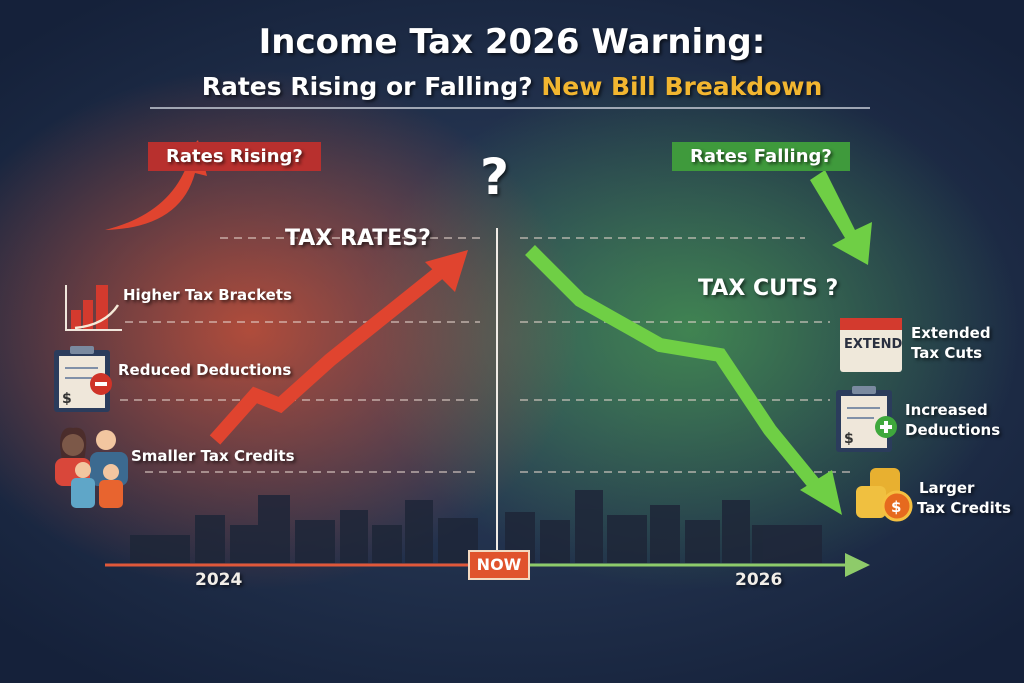 The width and height of the screenshot is (1024, 683). Describe the element at coordinates (91, 467) in the screenshot. I see `family-icon` at that location.